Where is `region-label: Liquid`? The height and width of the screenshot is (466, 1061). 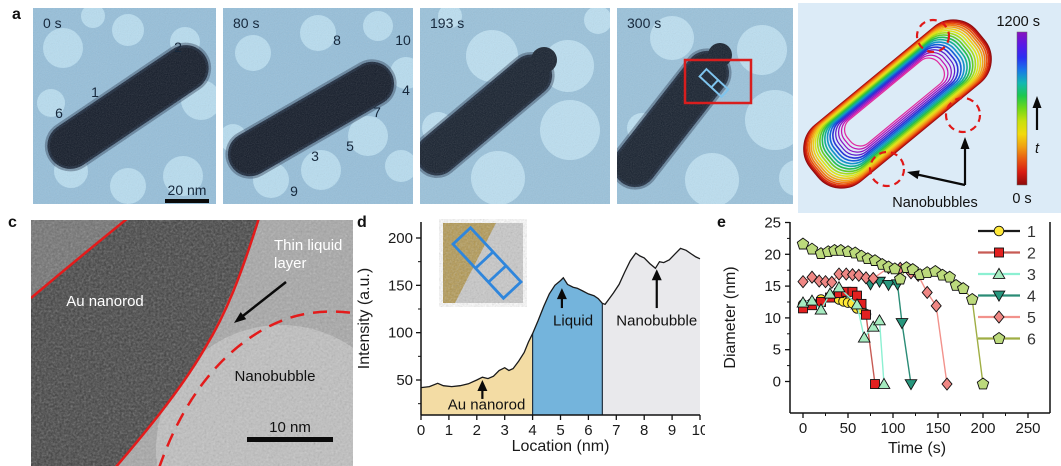
region-label: Liquid is located at coordinates (573, 320).